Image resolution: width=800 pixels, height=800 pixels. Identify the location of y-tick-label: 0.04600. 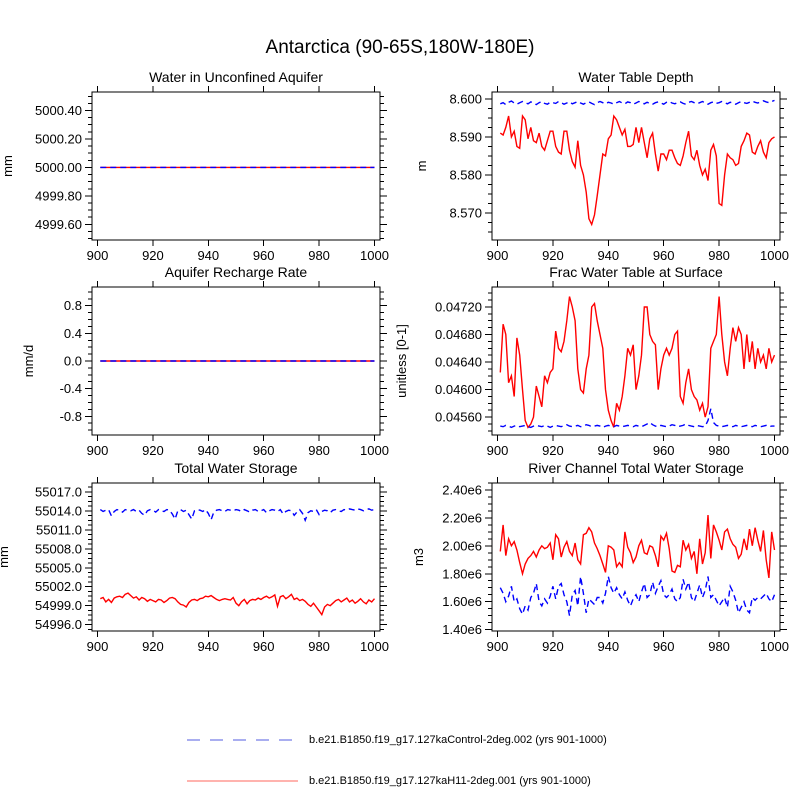
(458, 389).